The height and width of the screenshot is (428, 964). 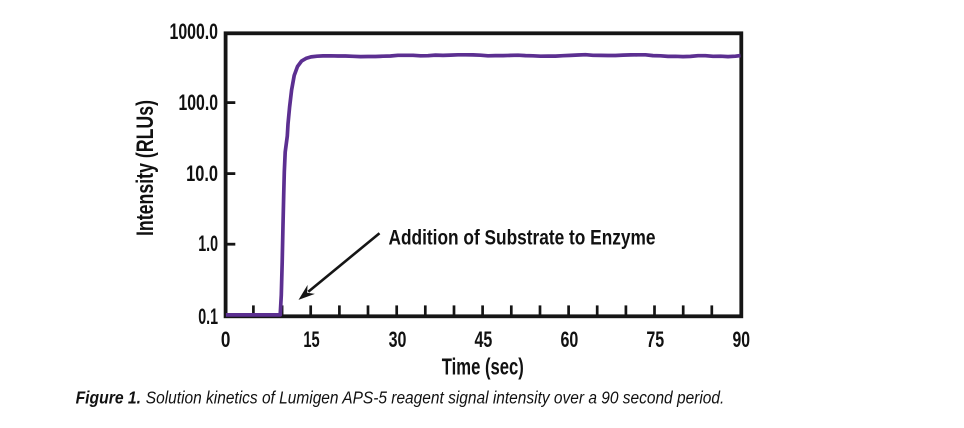 What do you see at coordinates (208, 243) in the screenshot?
I see `svg-text: 1.0` at bounding box center [208, 243].